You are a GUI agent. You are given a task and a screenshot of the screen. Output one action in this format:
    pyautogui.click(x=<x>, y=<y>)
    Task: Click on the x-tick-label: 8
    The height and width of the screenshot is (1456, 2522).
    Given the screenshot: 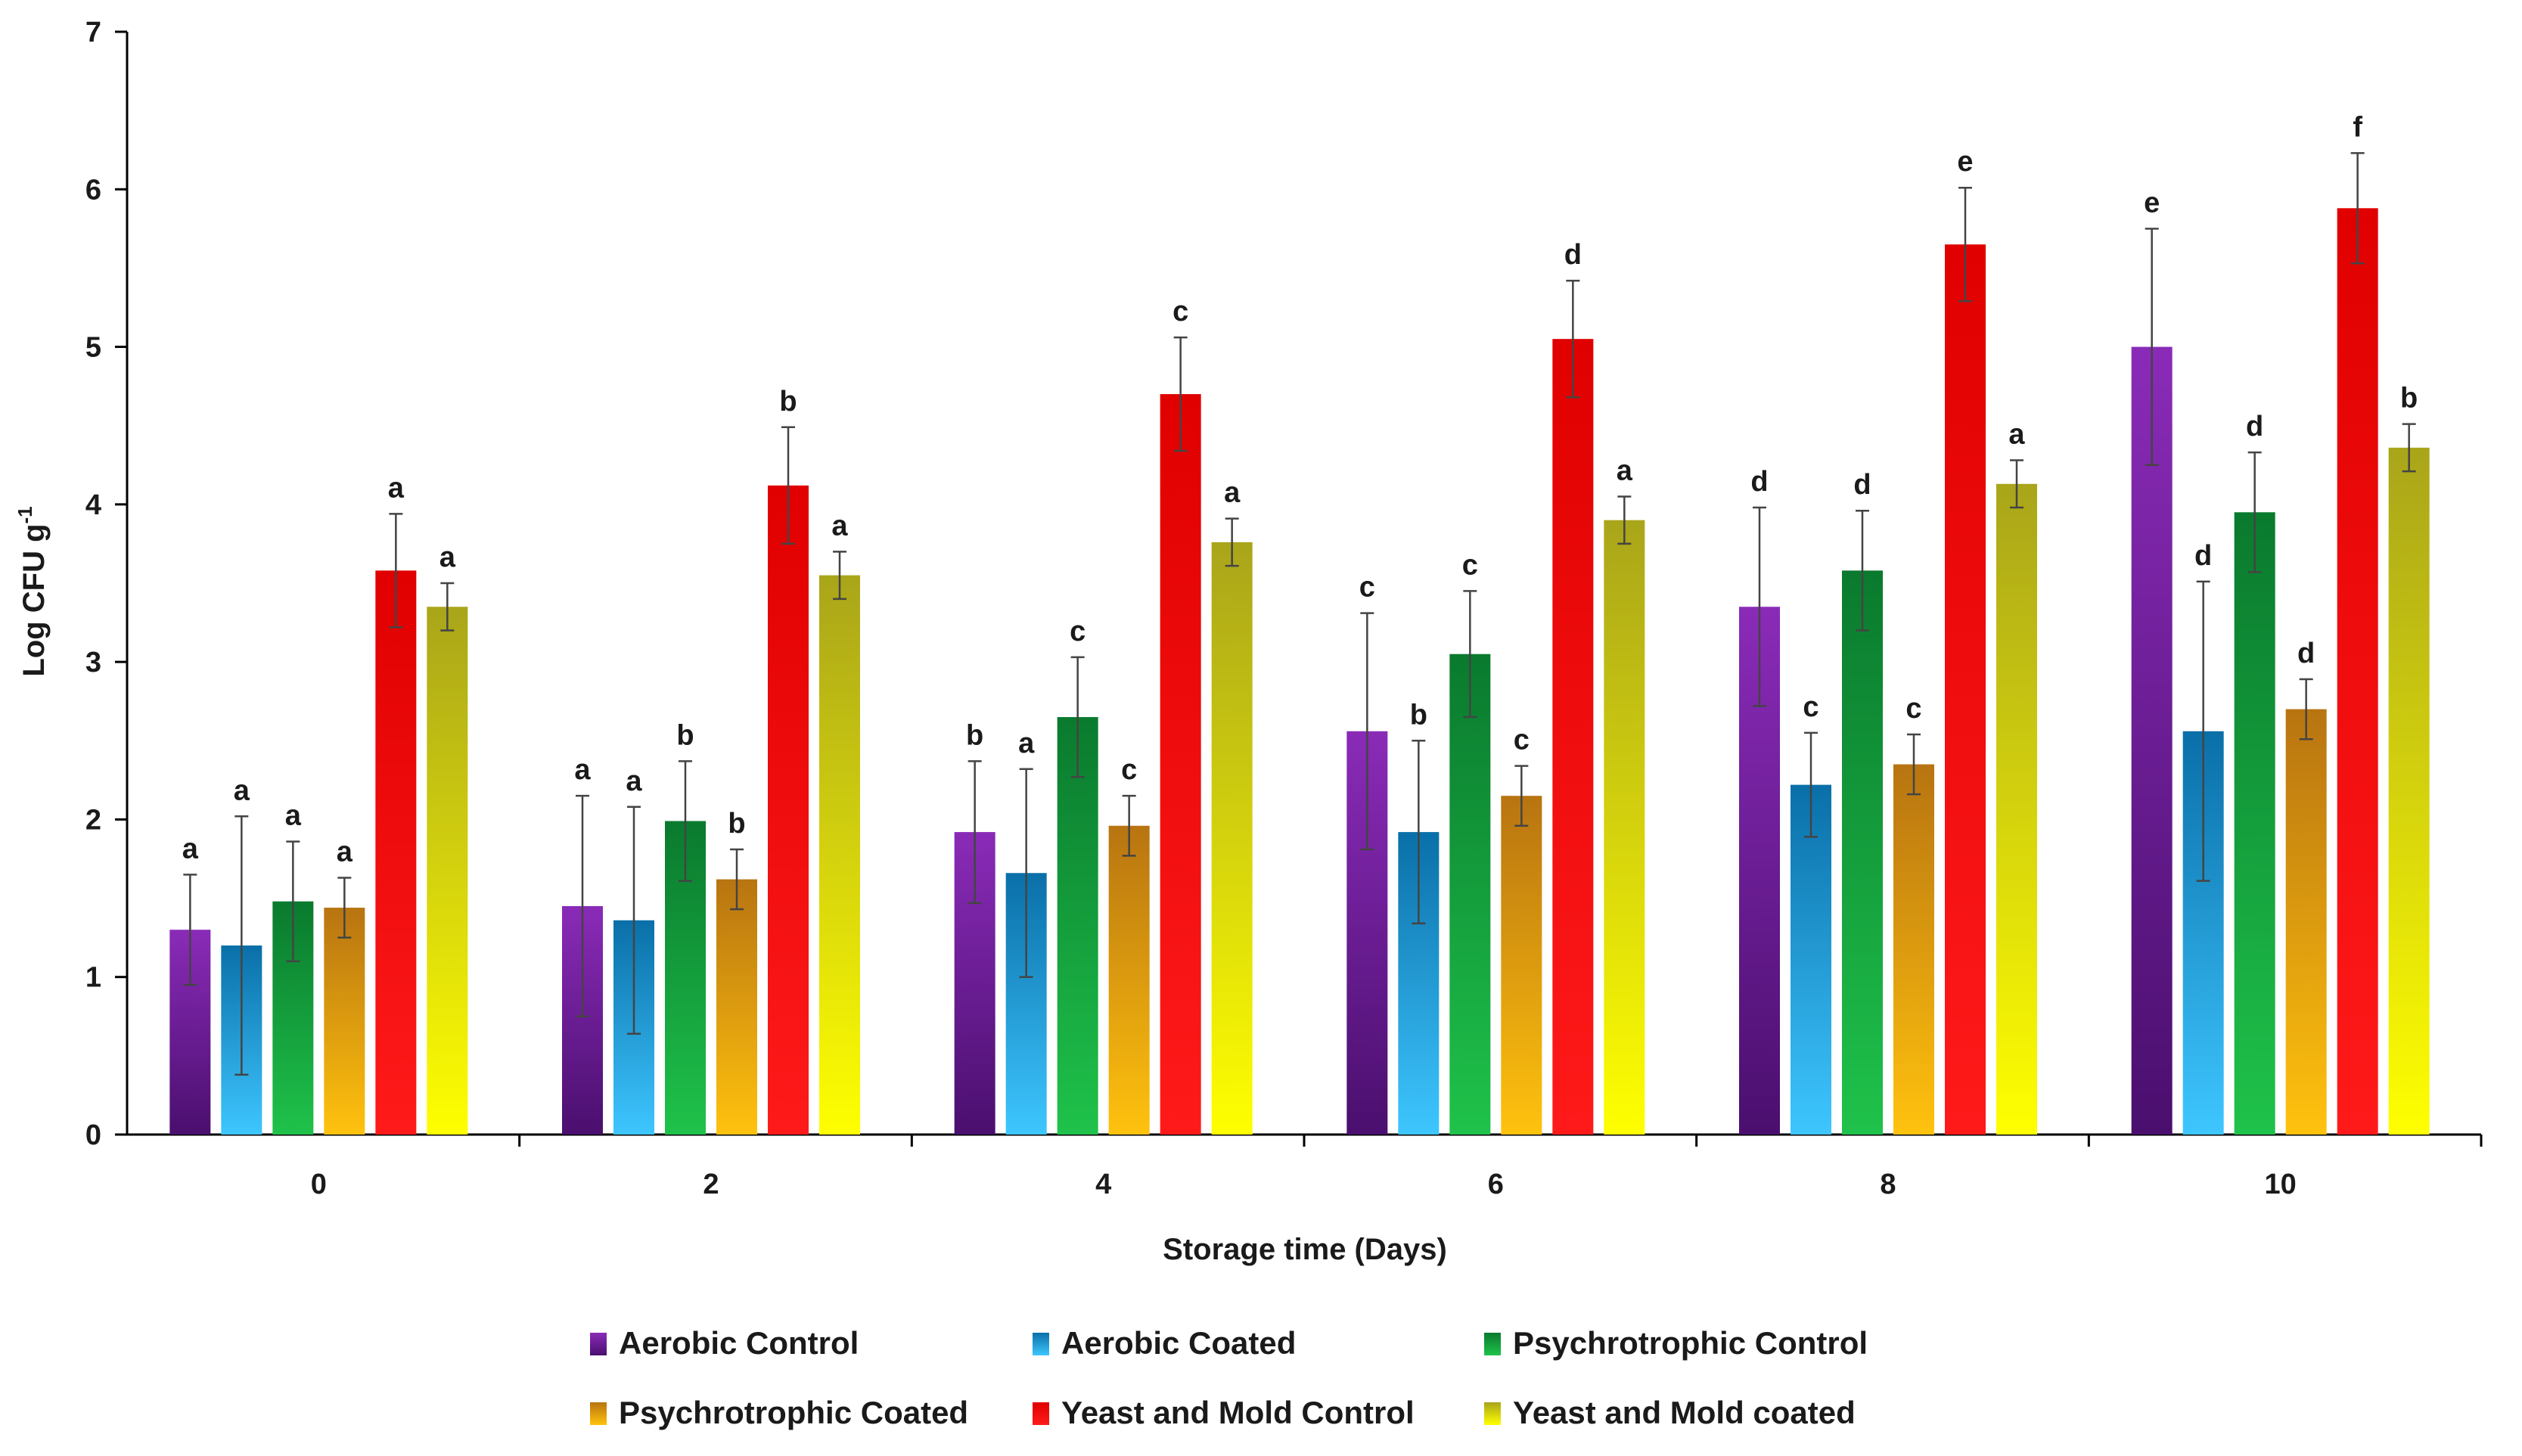 What is the action you would take?
    pyautogui.click(x=1888, y=1184)
    